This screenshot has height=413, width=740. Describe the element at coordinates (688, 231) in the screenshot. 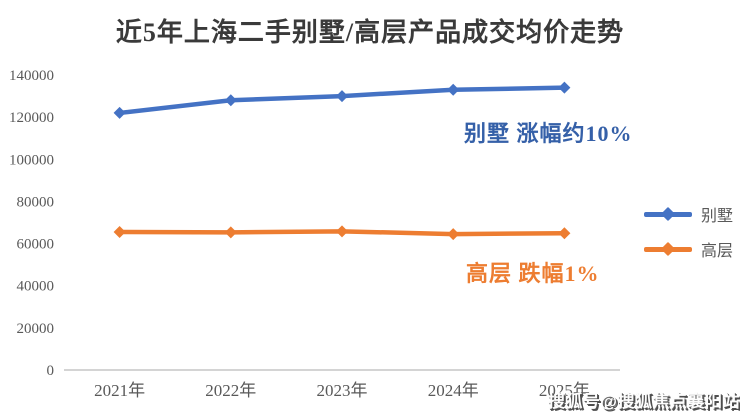

I see `chart-legend: 别墅 高层` at that location.